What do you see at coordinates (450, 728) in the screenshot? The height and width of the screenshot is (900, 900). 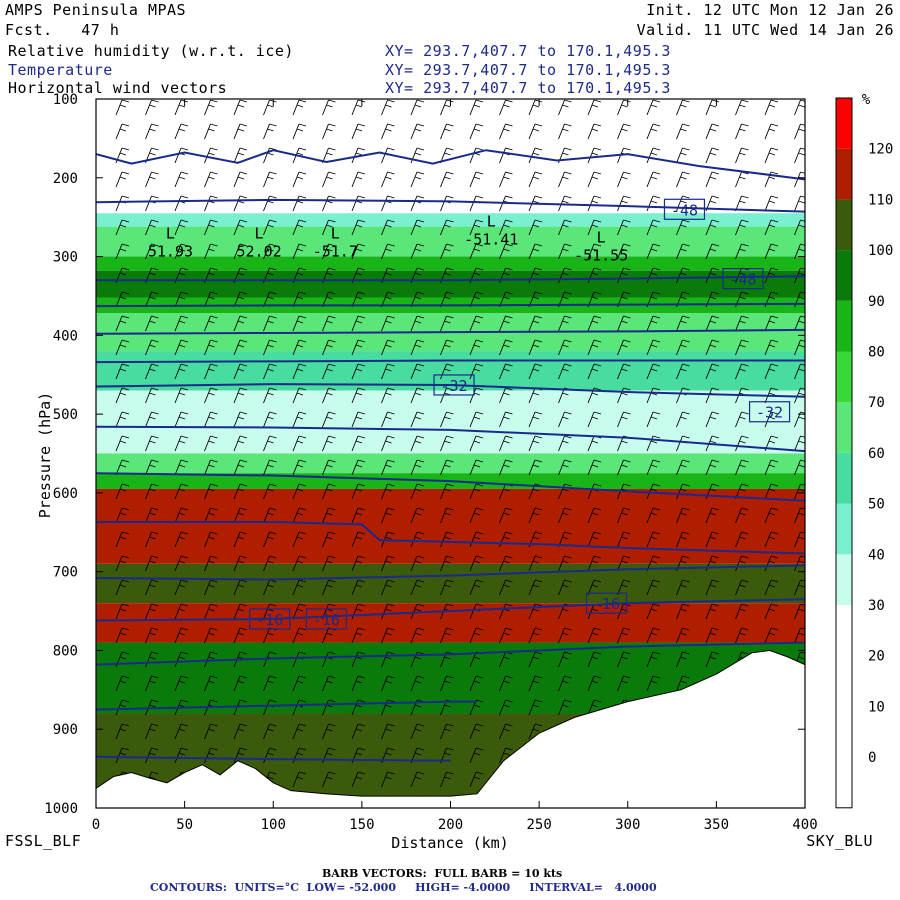 I see `terrain-surface` at bounding box center [450, 728].